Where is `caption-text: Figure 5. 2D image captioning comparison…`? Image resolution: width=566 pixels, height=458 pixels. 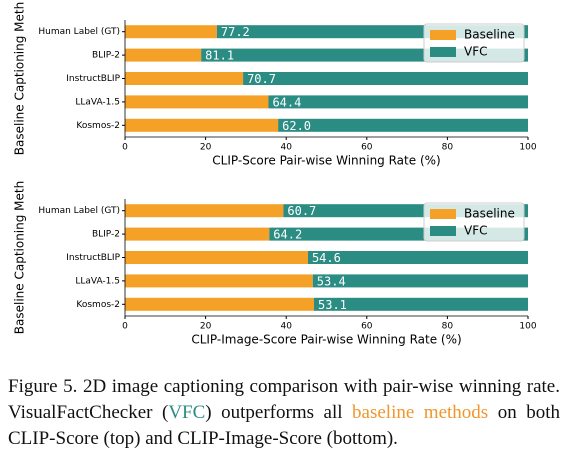 caption-text: Figure 5. 2D image captioning comparison… is located at coordinates (284, 399).